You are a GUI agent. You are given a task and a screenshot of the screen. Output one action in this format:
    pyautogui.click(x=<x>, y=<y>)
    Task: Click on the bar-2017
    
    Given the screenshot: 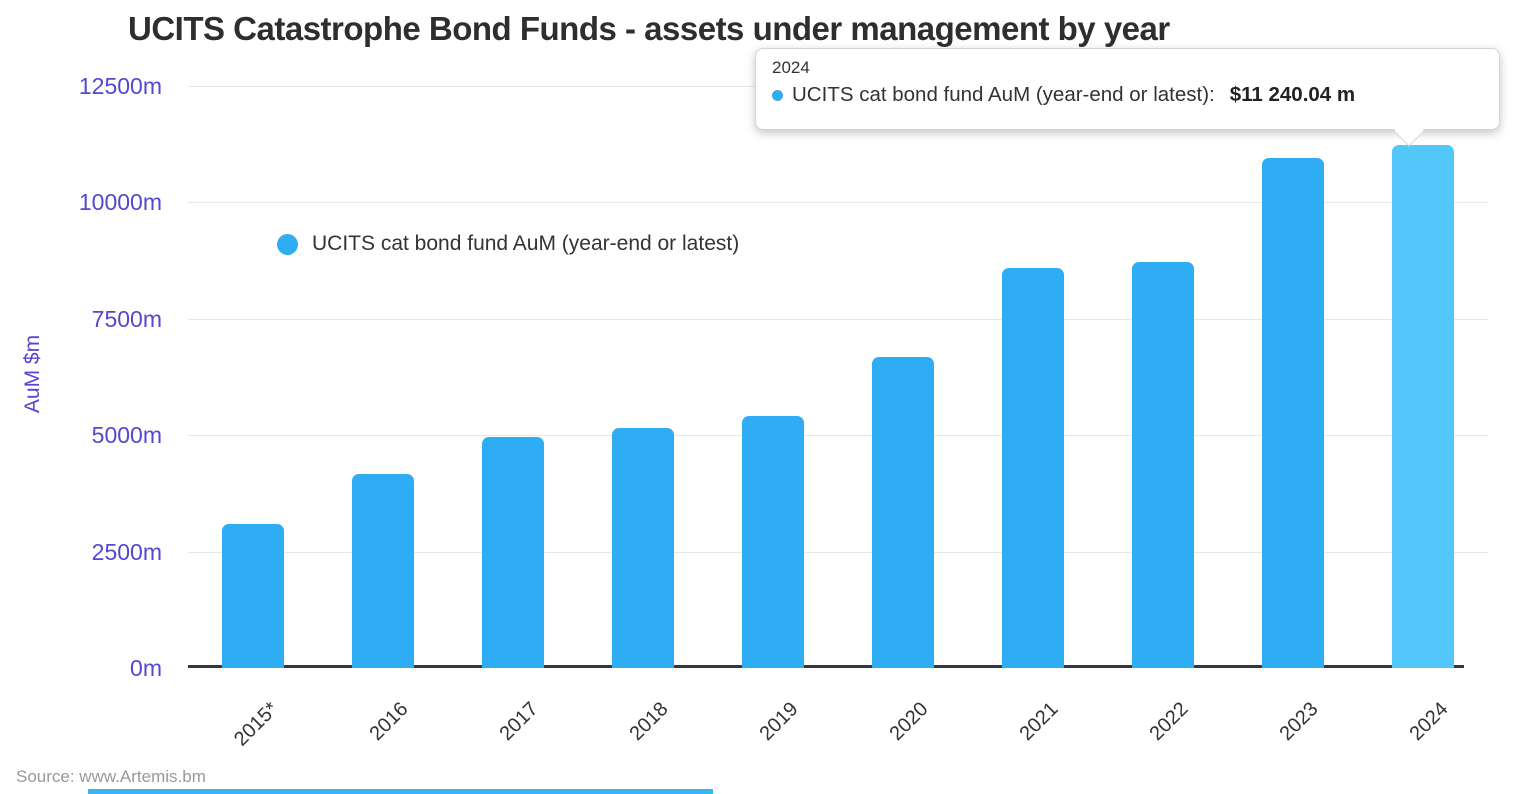 What is the action you would take?
    pyautogui.click(x=513, y=552)
    